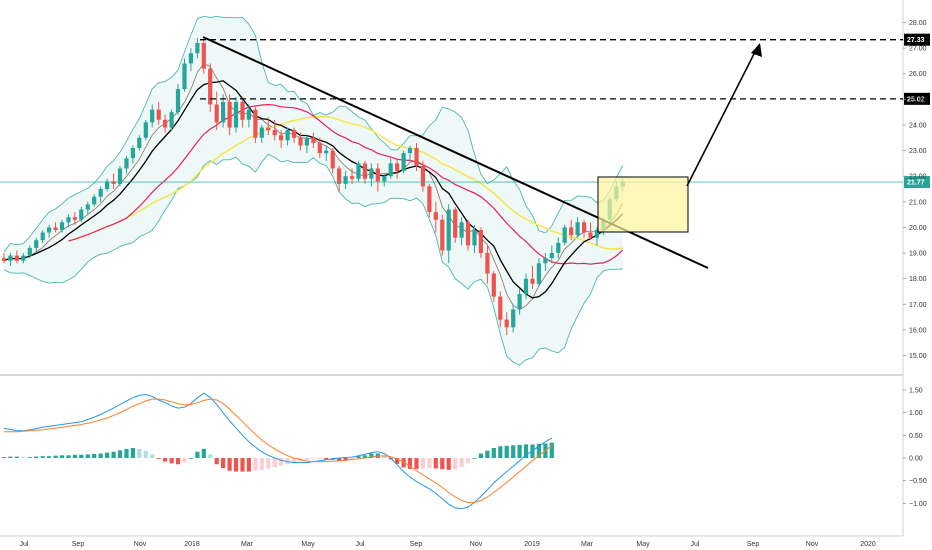 The image size is (932, 550). Describe the element at coordinates (917, 98) in the screenshot. I see `price-level-badge` at that location.